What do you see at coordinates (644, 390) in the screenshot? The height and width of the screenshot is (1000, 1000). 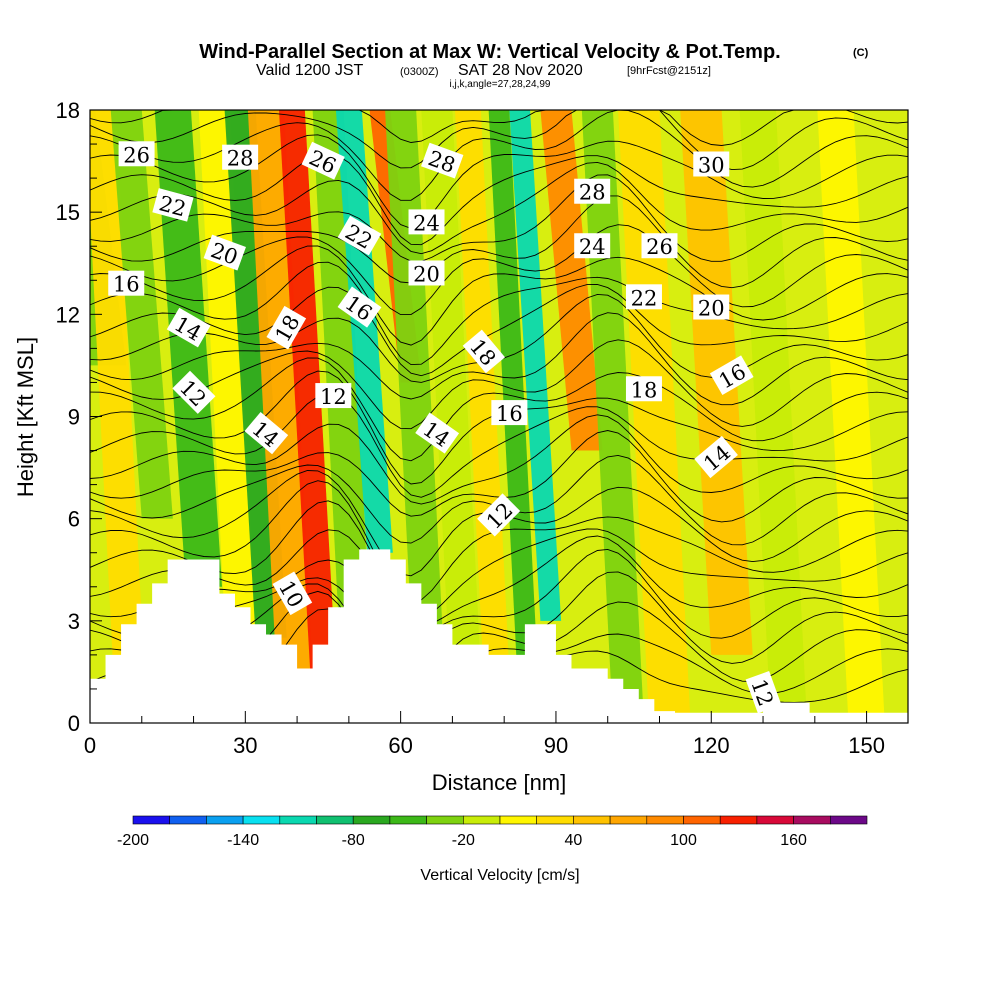 I see `contour-label-text: 18` at bounding box center [644, 390].